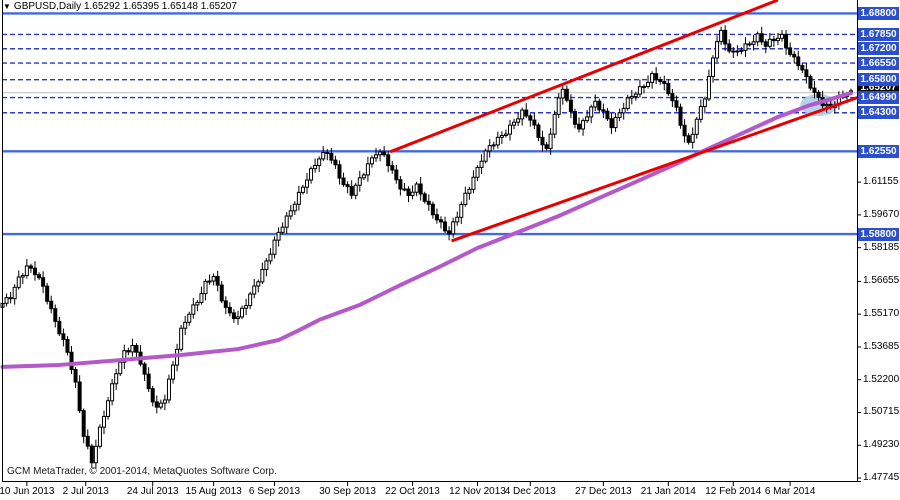 This screenshot has width=900, height=500. Describe the element at coordinates (7, 6) in the screenshot. I see `symbol-dropdown-icon: ▼` at that location.